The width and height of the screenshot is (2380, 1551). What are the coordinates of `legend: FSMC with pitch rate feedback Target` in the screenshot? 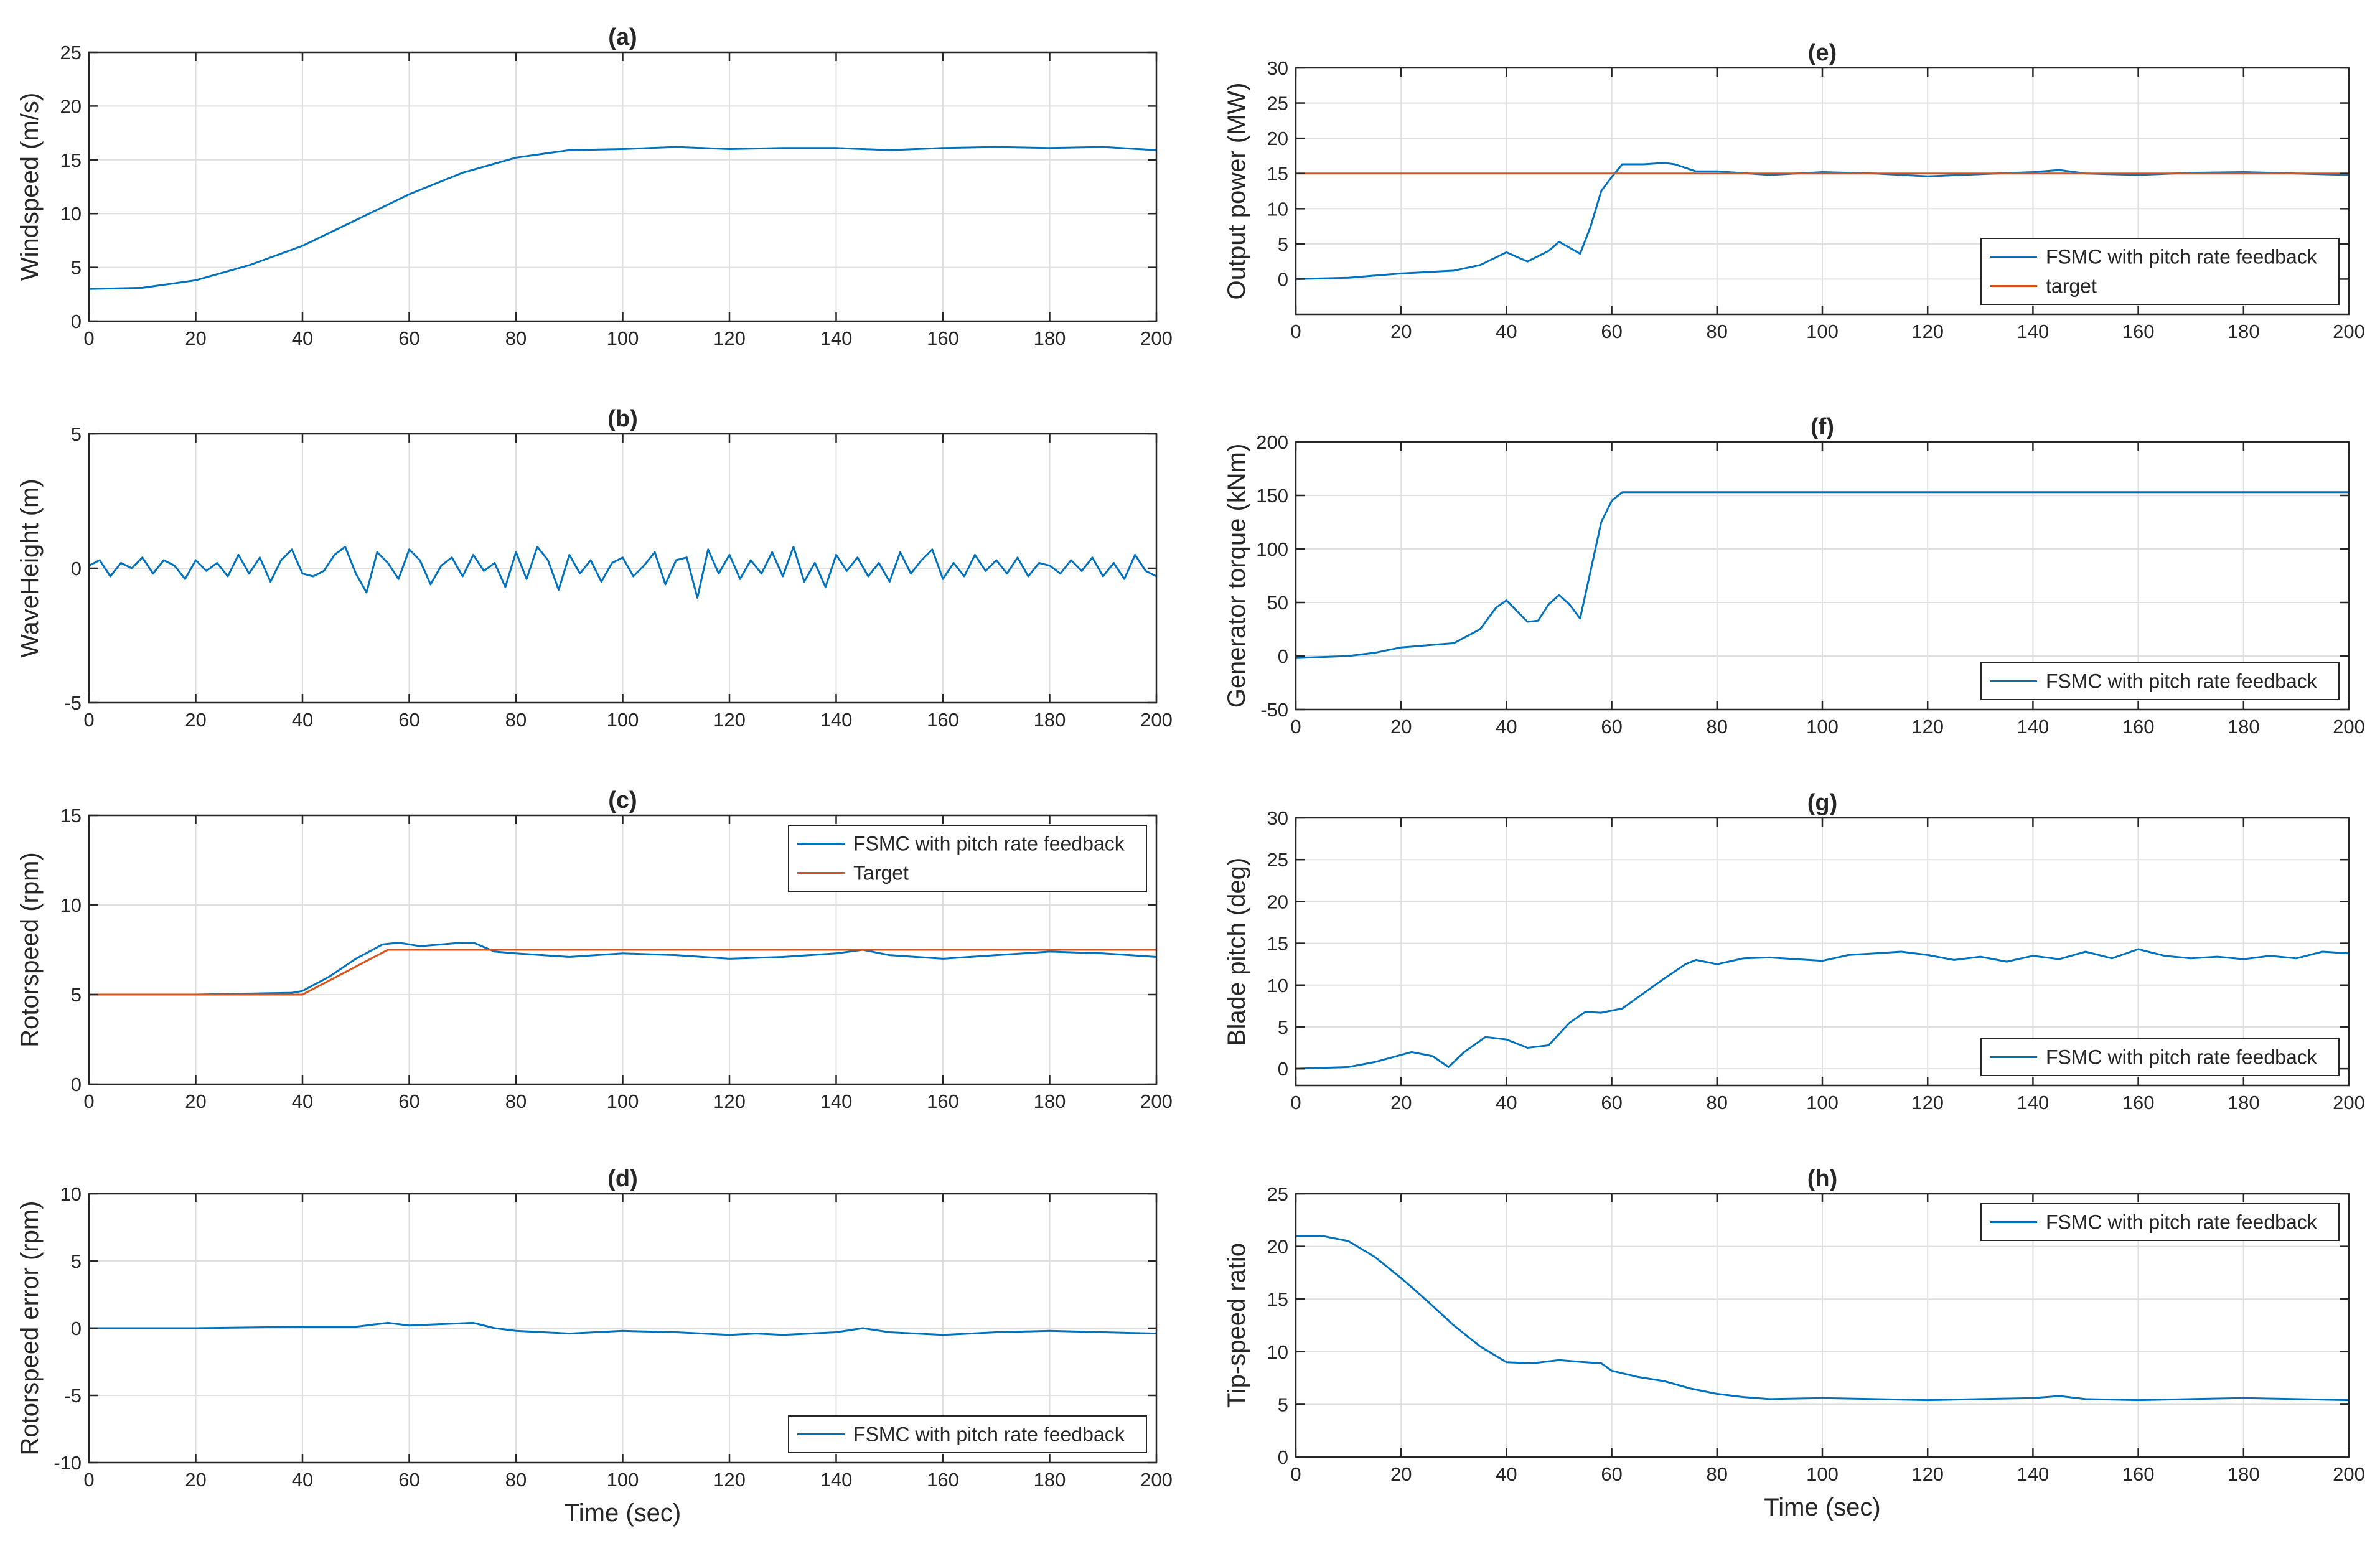 It's located at (968, 858).